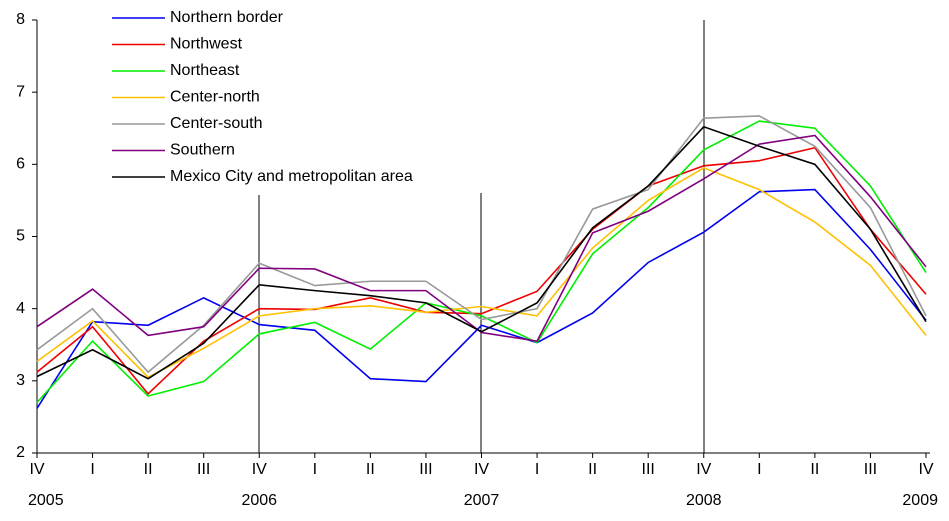  What do you see at coordinates (227, 17) in the screenshot?
I see `legend-label: Northern border` at bounding box center [227, 17].